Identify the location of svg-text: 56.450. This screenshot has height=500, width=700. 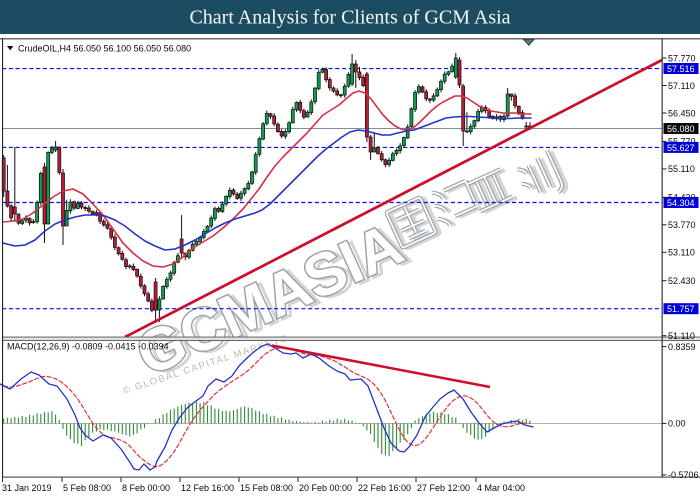
(682, 113).